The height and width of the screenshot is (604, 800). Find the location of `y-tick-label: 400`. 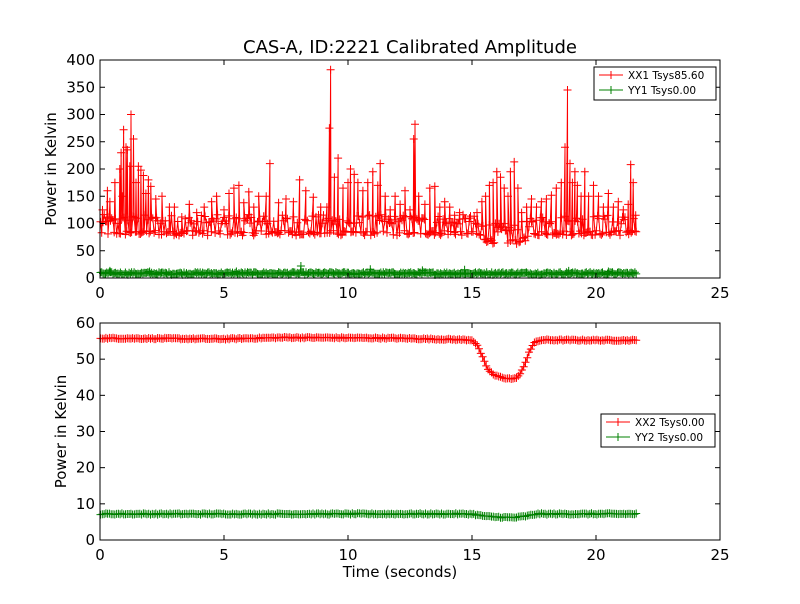

y-tick-label: 400 is located at coordinates (80, 60).